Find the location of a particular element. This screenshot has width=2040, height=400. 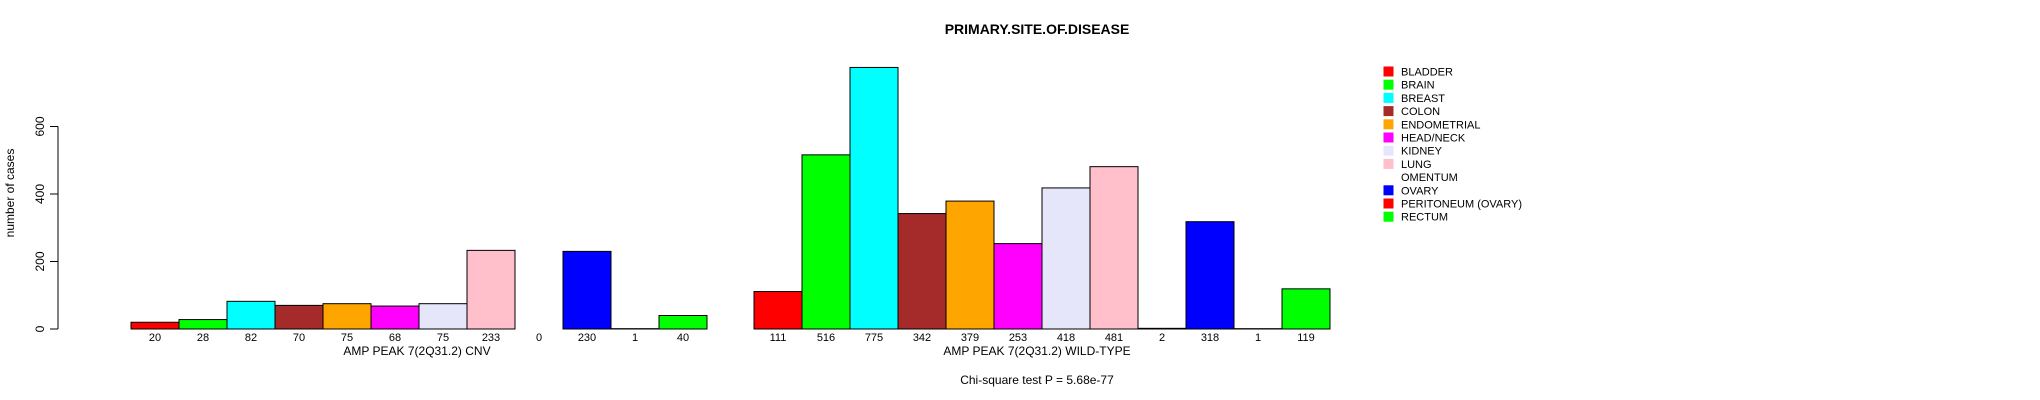

bar-cnv-lung is located at coordinates (491, 289).